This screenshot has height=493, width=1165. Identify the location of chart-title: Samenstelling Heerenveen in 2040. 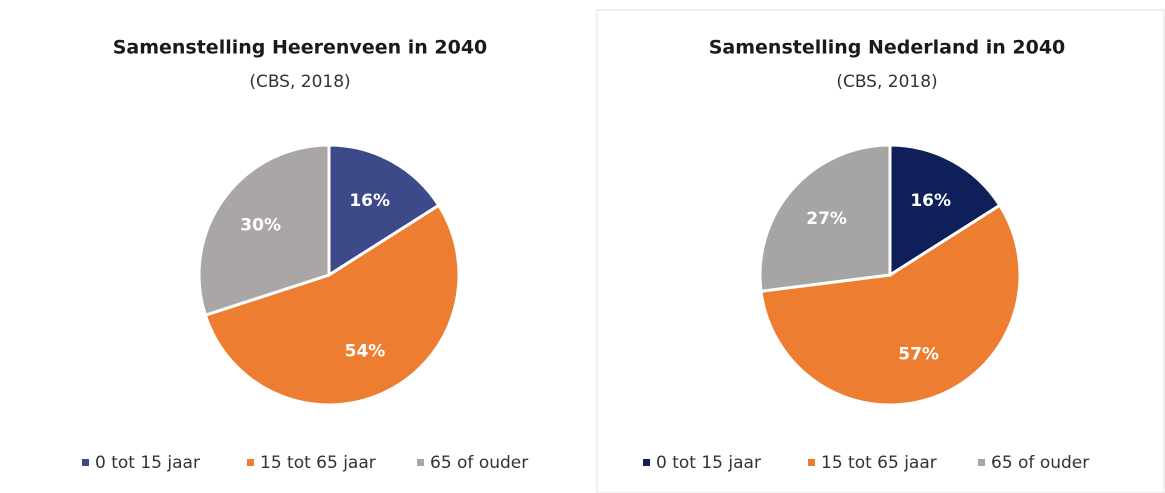
(300, 48).